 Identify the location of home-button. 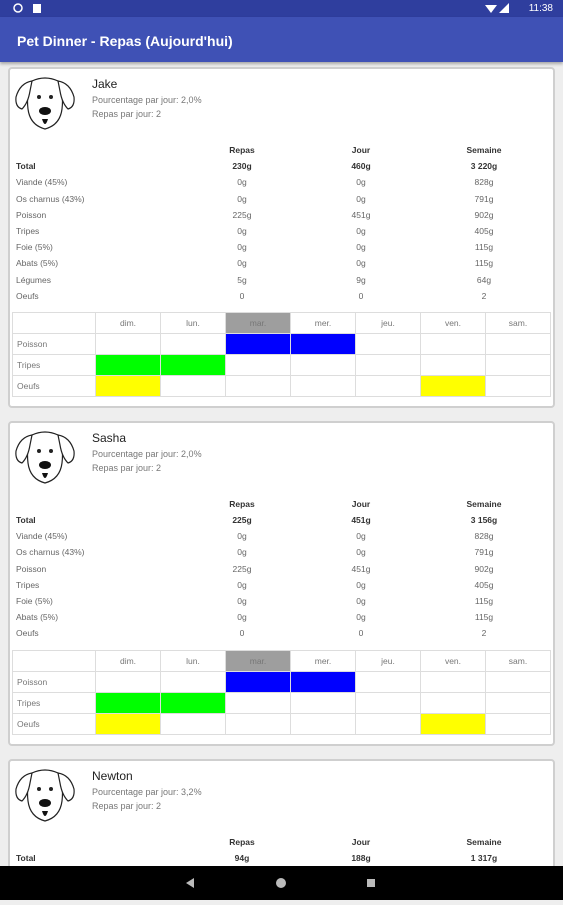
(281, 883).